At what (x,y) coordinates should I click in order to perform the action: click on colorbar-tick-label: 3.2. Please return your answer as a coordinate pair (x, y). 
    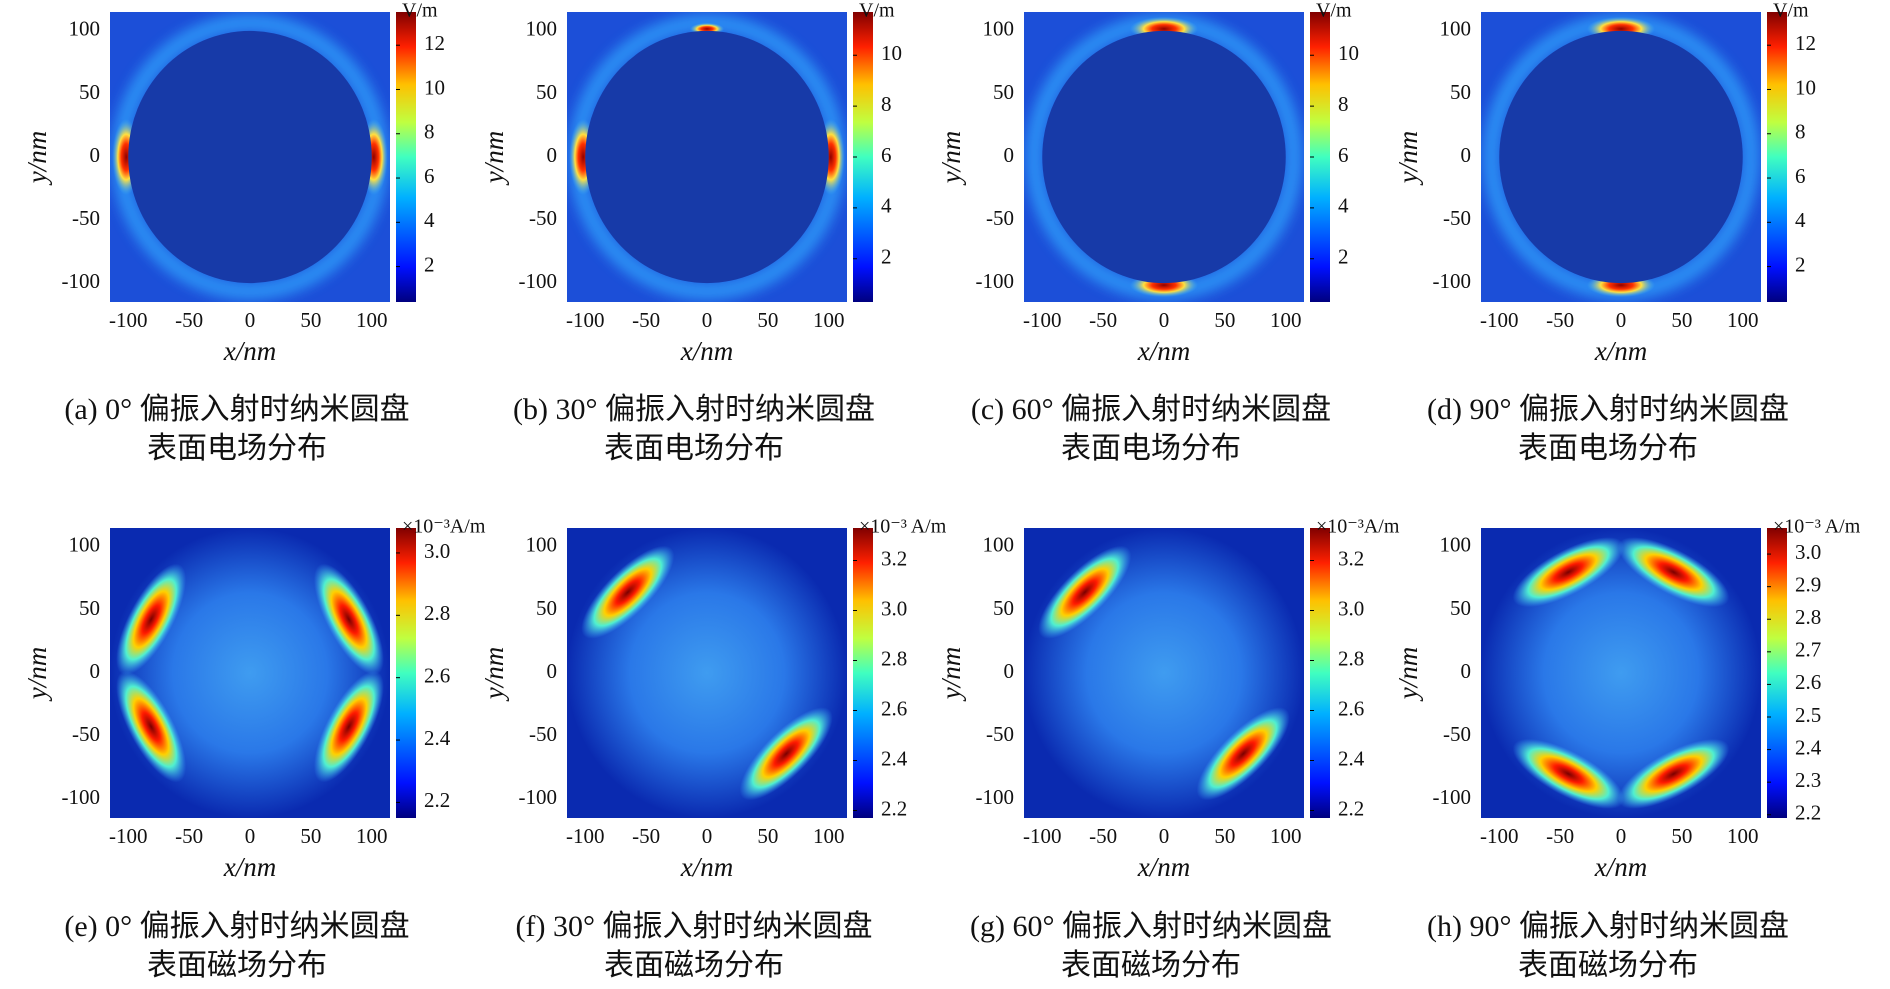
    Looking at the image, I should click on (1351, 558).